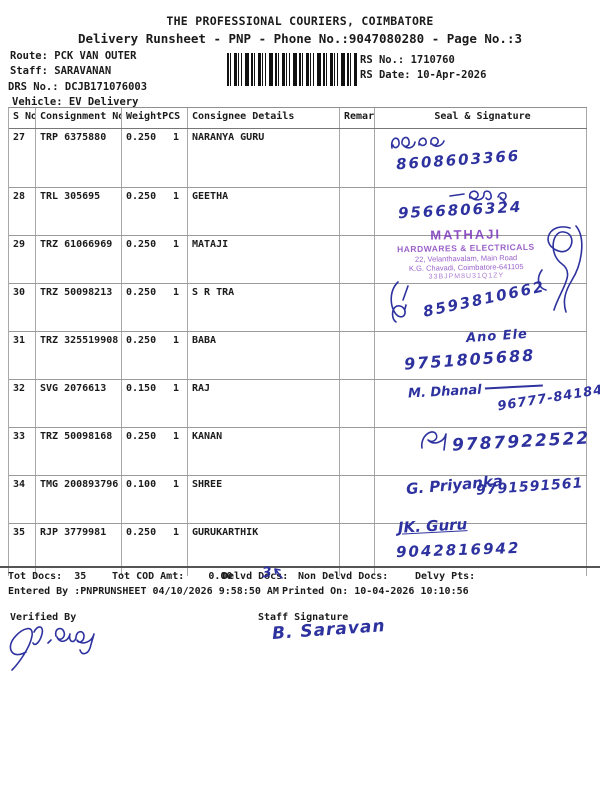 The image size is (600, 800). I want to click on rs-date-line: RS Date: 10-Apr-2026, so click(423, 75).